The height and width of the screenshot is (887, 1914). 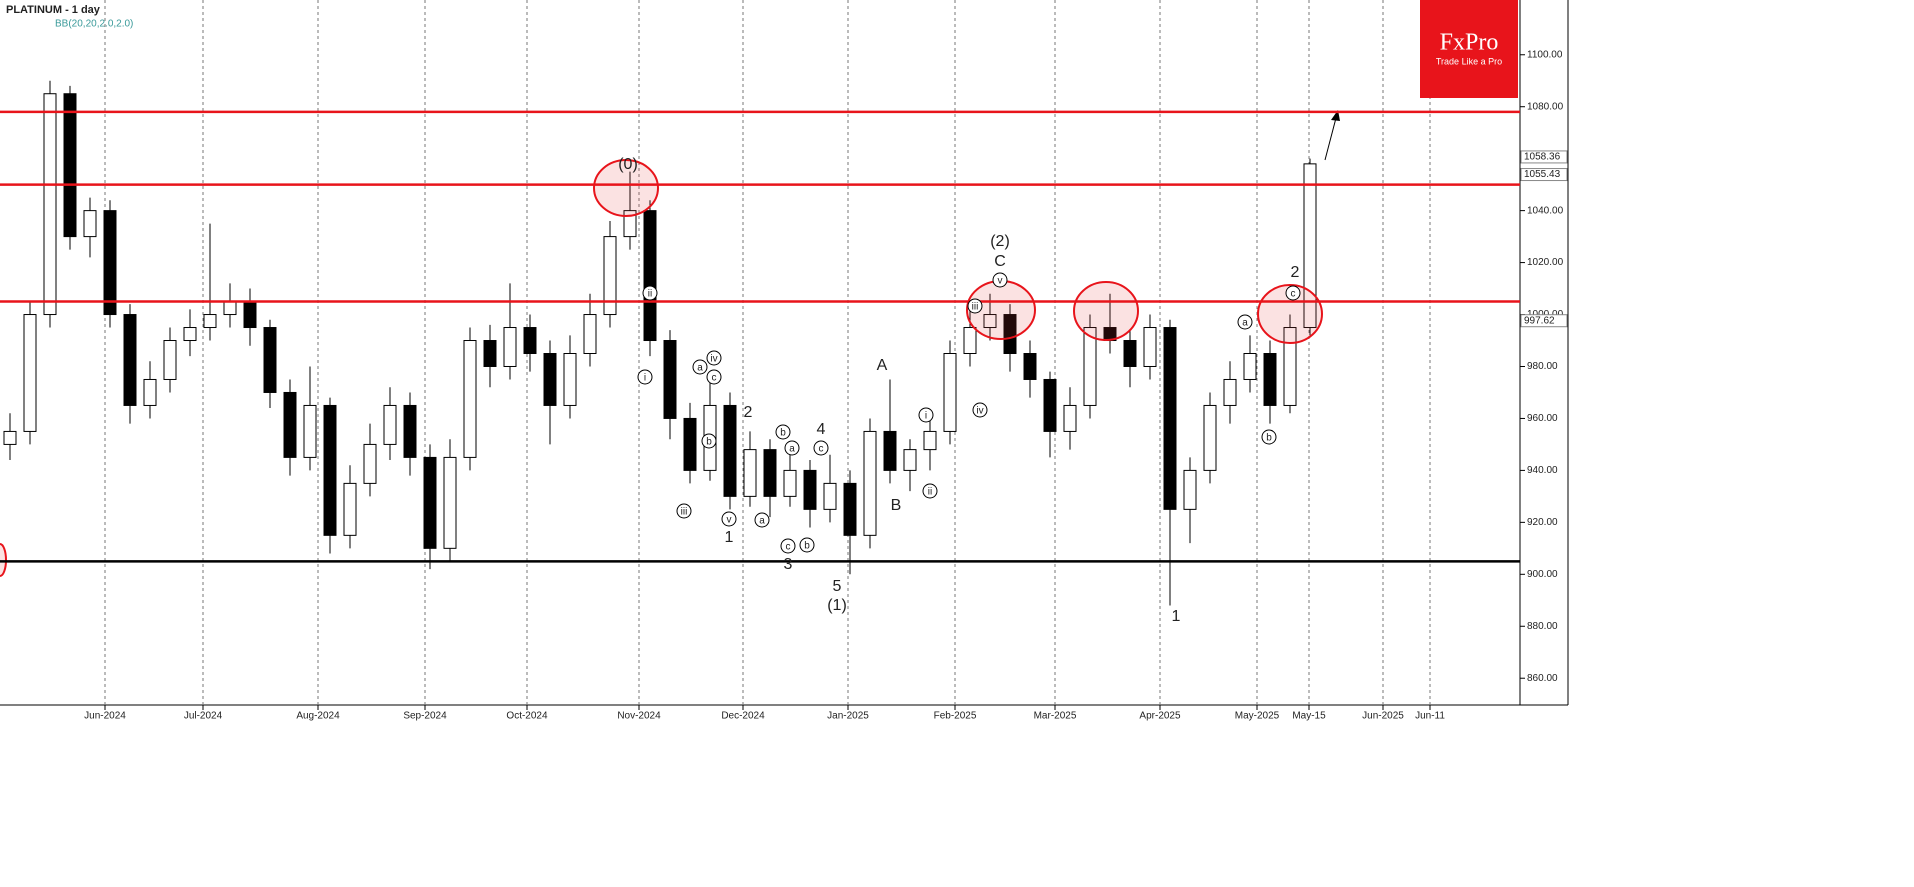 What do you see at coordinates (105, 716) in the screenshot?
I see `x-tick-label: Jun-2024` at bounding box center [105, 716].